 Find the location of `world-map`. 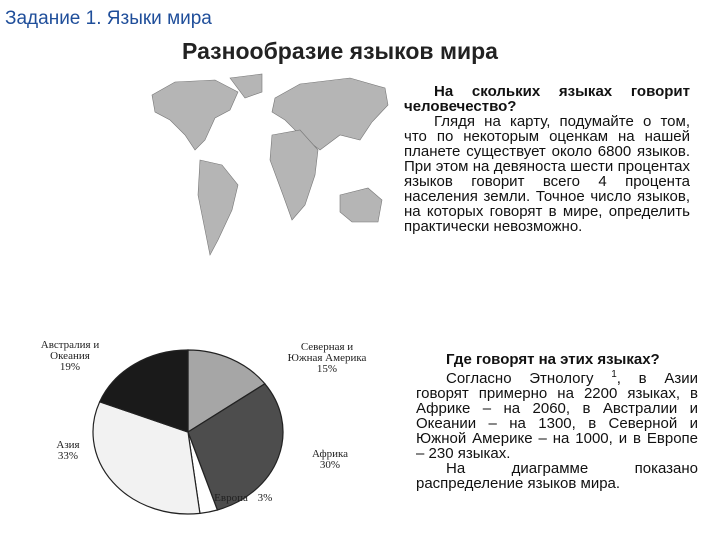

world-map is located at coordinates (270, 164).